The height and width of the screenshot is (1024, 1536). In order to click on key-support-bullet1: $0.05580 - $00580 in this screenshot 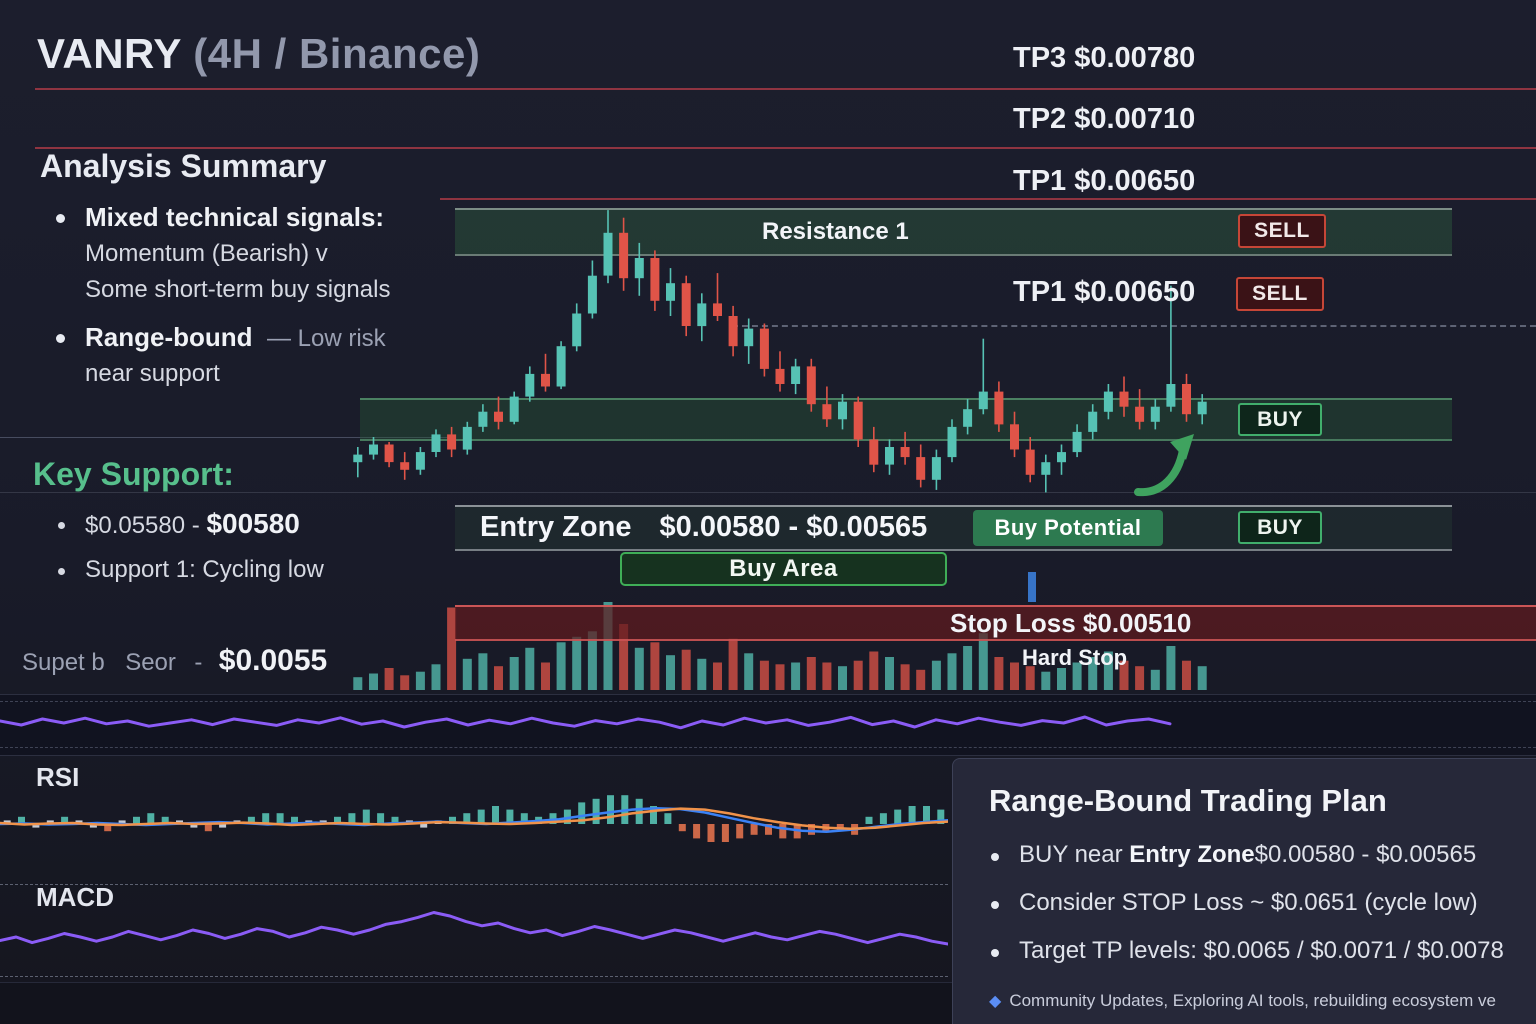, I will do `click(192, 524)`.